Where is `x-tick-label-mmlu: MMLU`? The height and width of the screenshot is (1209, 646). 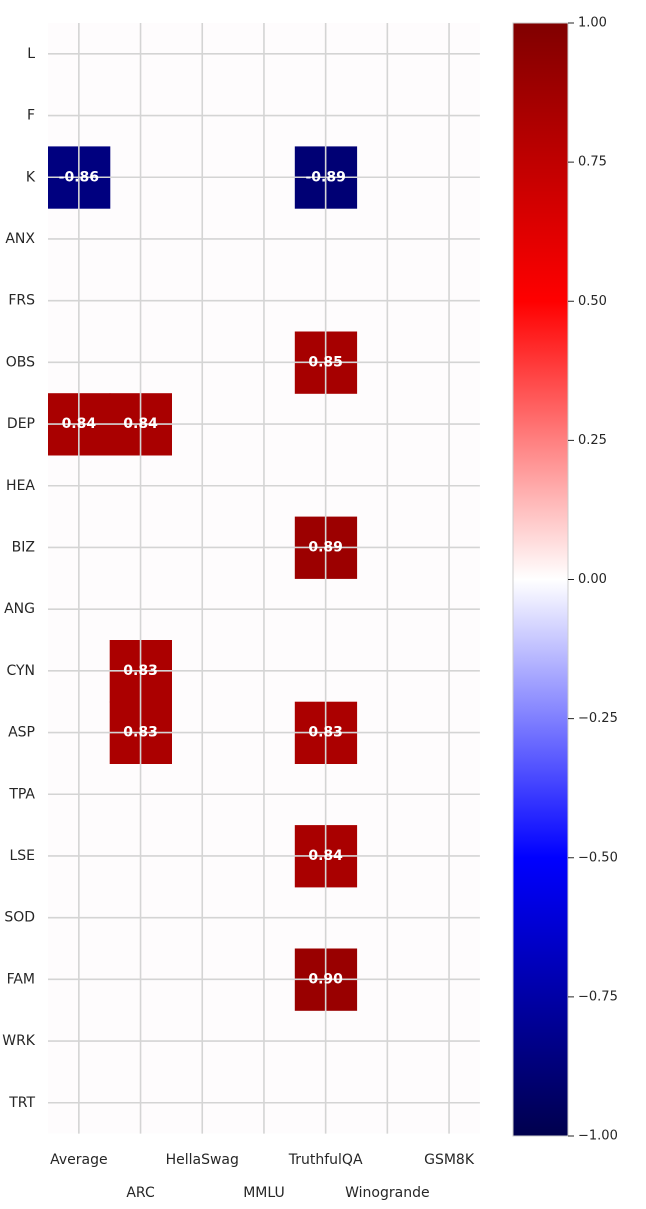 x-tick-label-mmlu: MMLU is located at coordinates (264, 1193).